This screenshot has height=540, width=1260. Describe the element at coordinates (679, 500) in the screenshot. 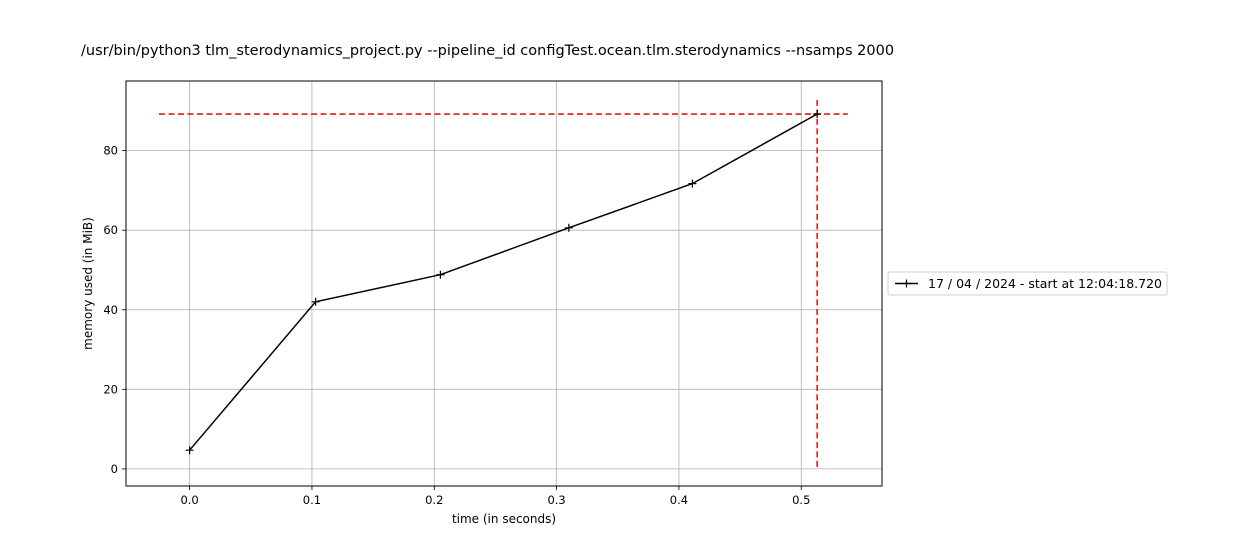

I see `x-tick-label: 0.4` at that location.